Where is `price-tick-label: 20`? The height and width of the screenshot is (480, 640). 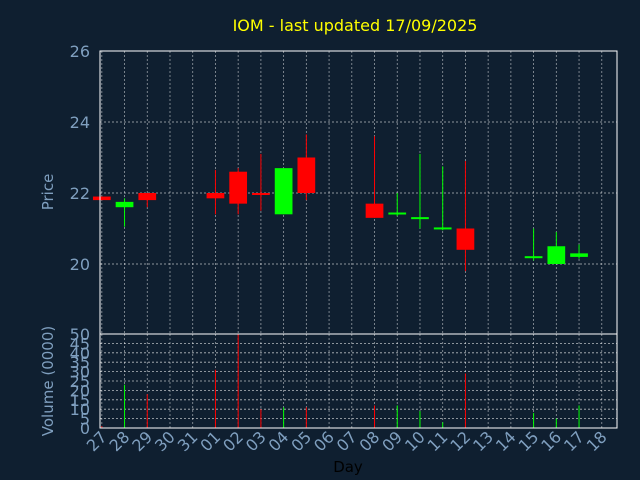 price-tick-label: 20 is located at coordinates (80, 264).